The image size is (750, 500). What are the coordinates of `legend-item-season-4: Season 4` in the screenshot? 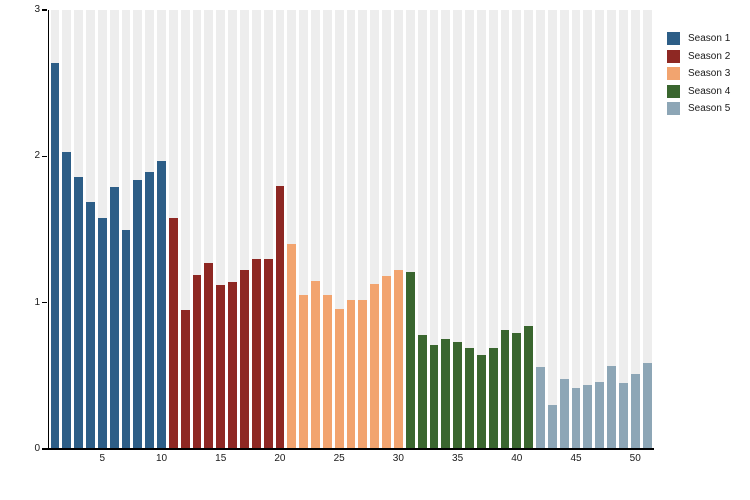 It's located at (698, 91).